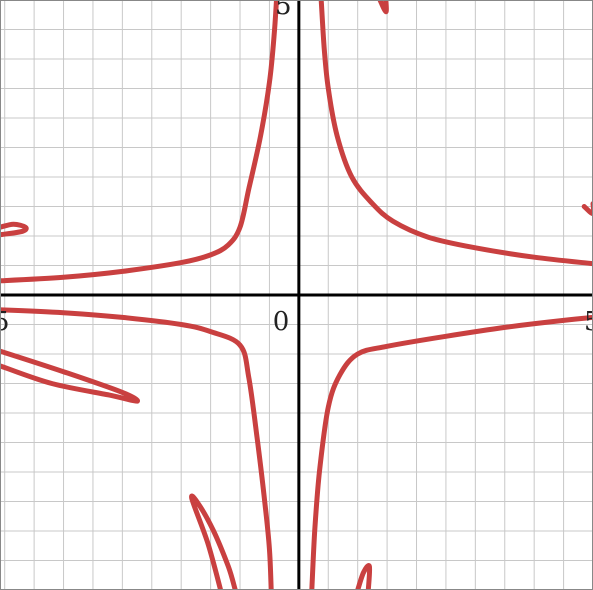  What do you see at coordinates (283, 10) in the screenshot?
I see `tick-label-y-max: 5` at bounding box center [283, 10].